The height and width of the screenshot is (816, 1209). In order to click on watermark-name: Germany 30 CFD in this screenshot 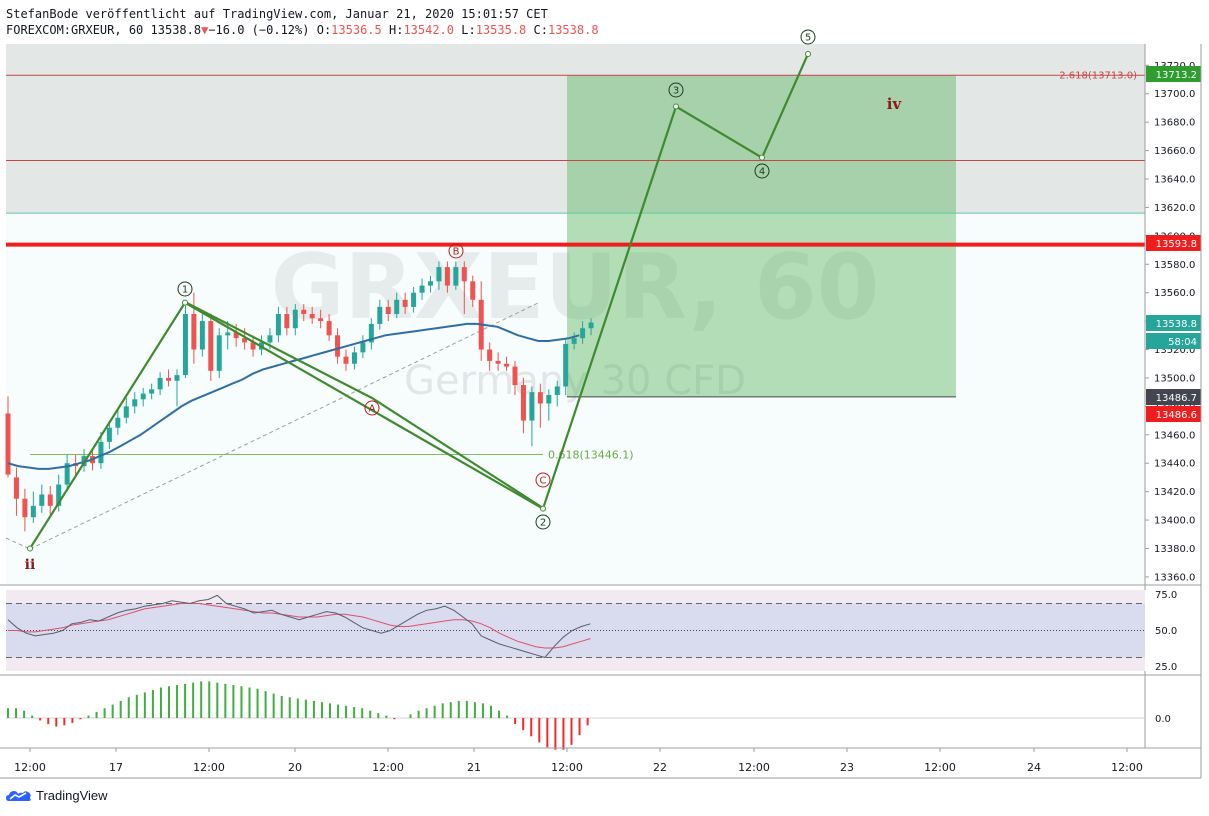, I will do `click(575, 381)`.